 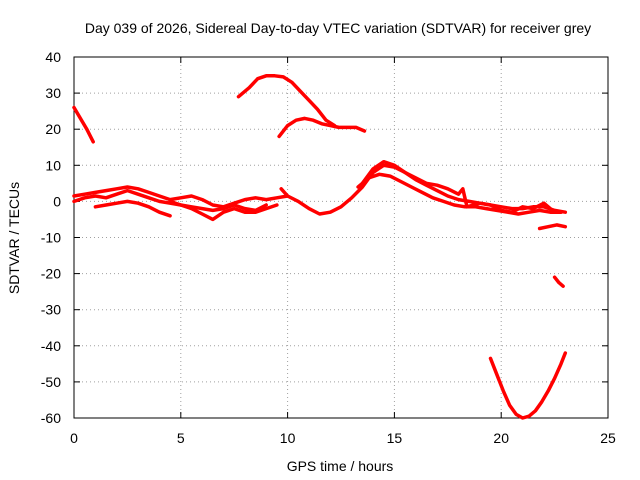 What do you see at coordinates (51, 274) in the screenshot?
I see `y-tick-label: -20` at bounding box center [51, 274].